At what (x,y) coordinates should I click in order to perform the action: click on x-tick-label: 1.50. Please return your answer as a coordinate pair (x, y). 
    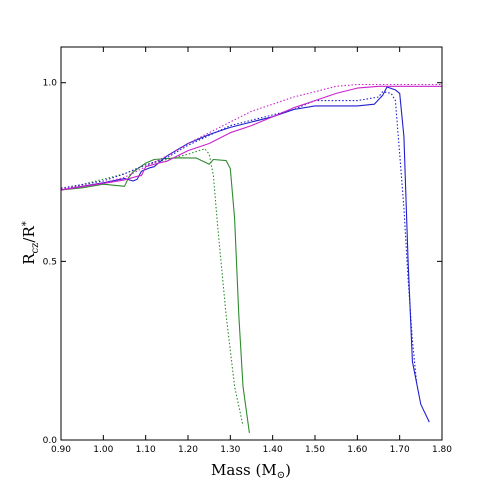
    Looking at the image, I should click on (315, 450).